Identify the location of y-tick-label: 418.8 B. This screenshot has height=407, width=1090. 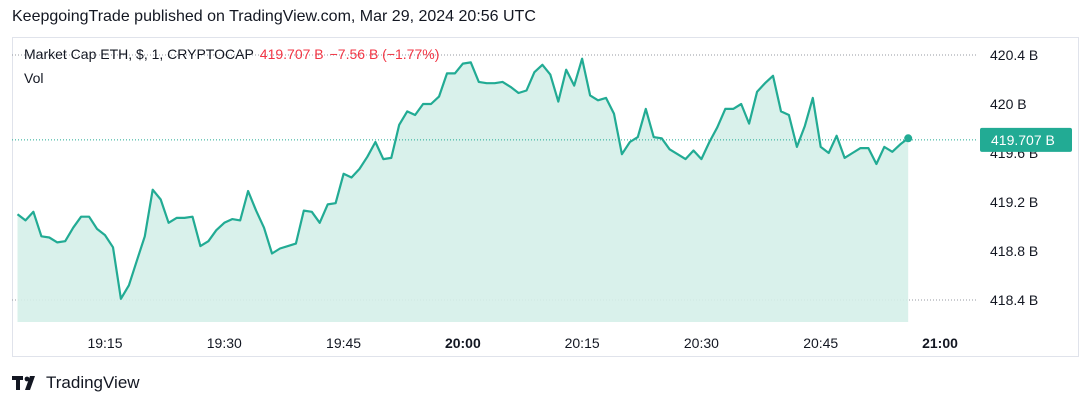
(1014, 251).